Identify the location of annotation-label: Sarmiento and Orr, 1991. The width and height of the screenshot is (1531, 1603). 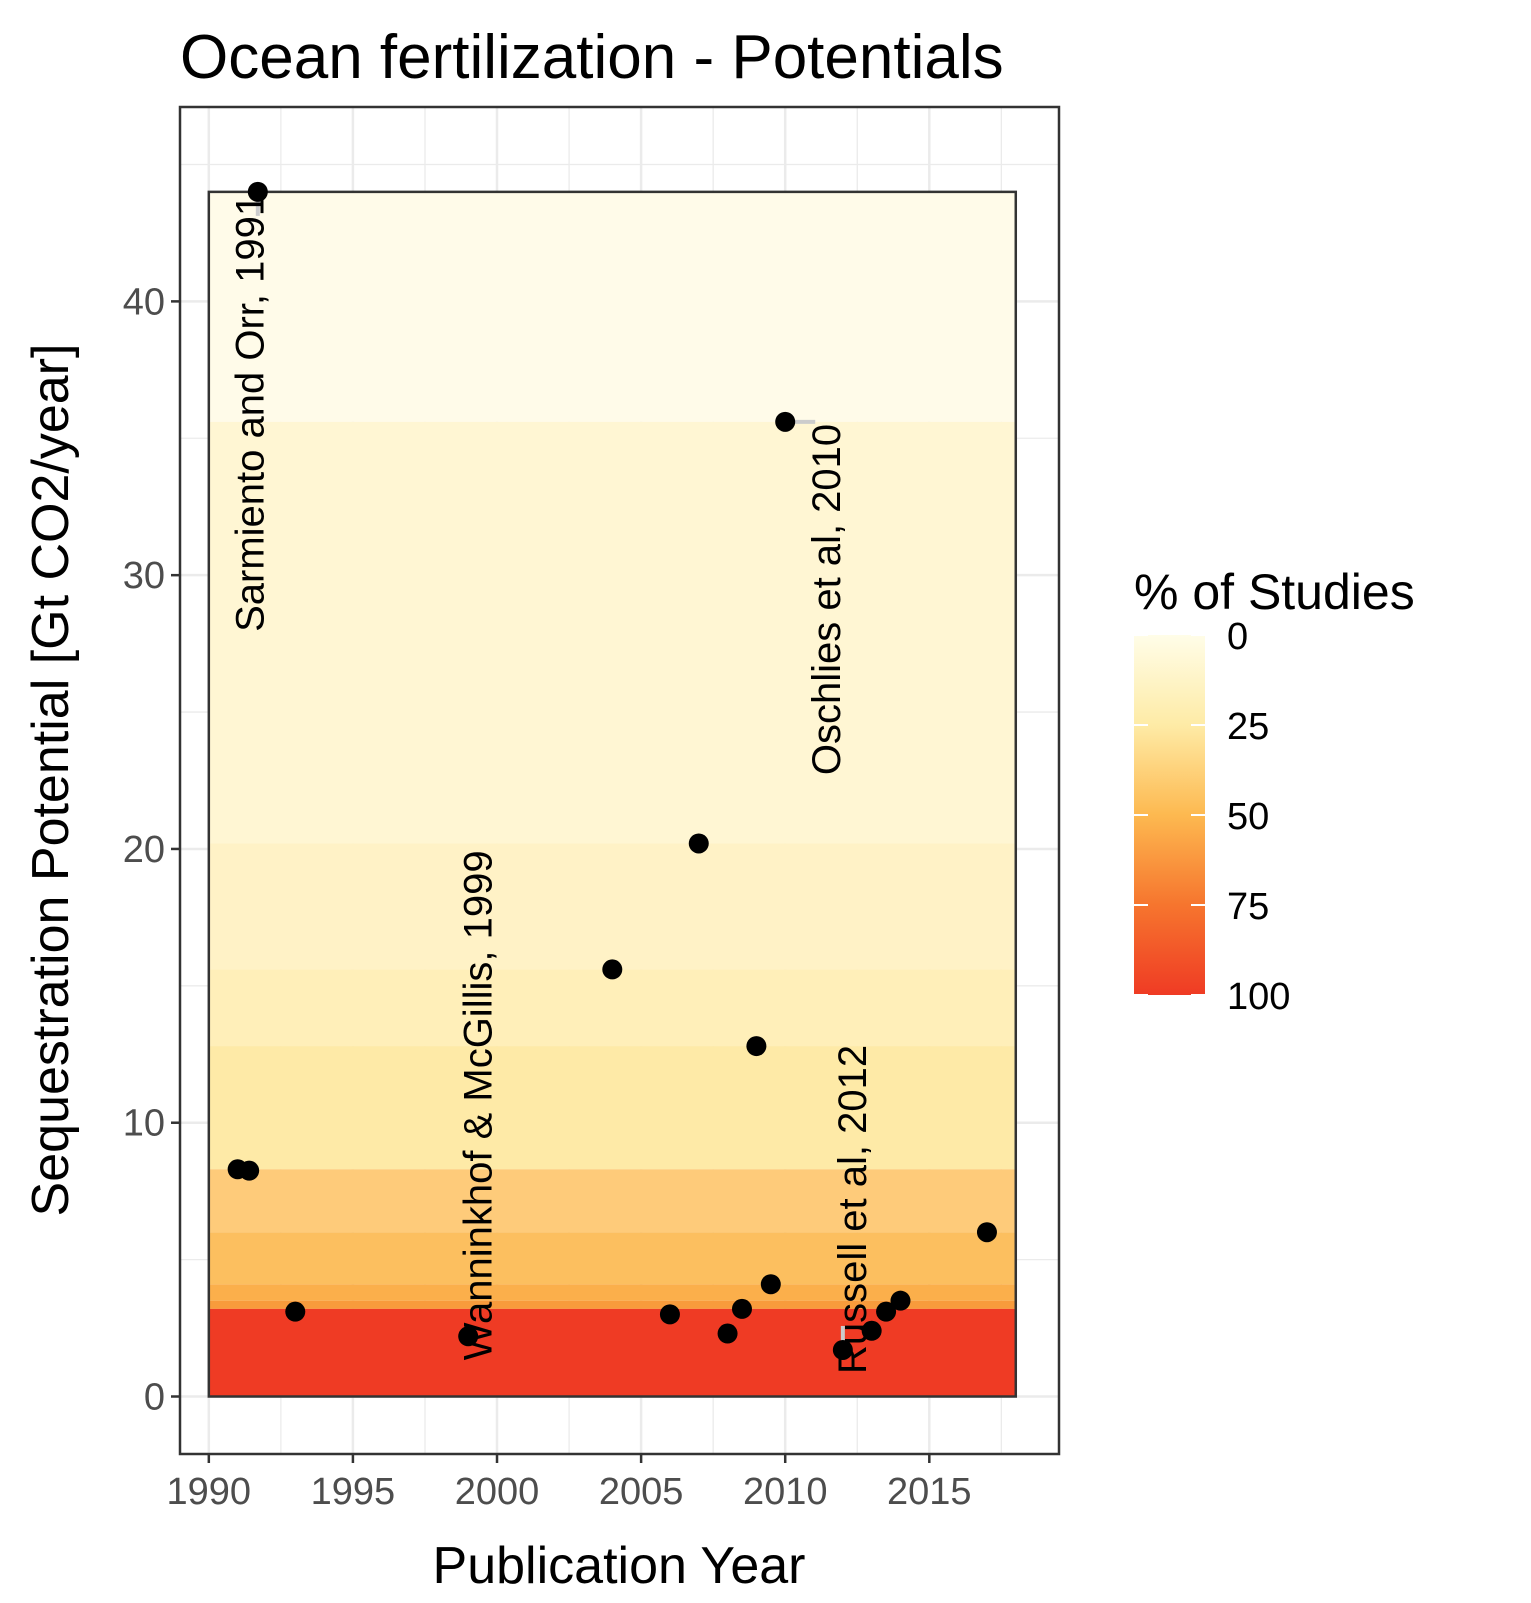
(251, 413).